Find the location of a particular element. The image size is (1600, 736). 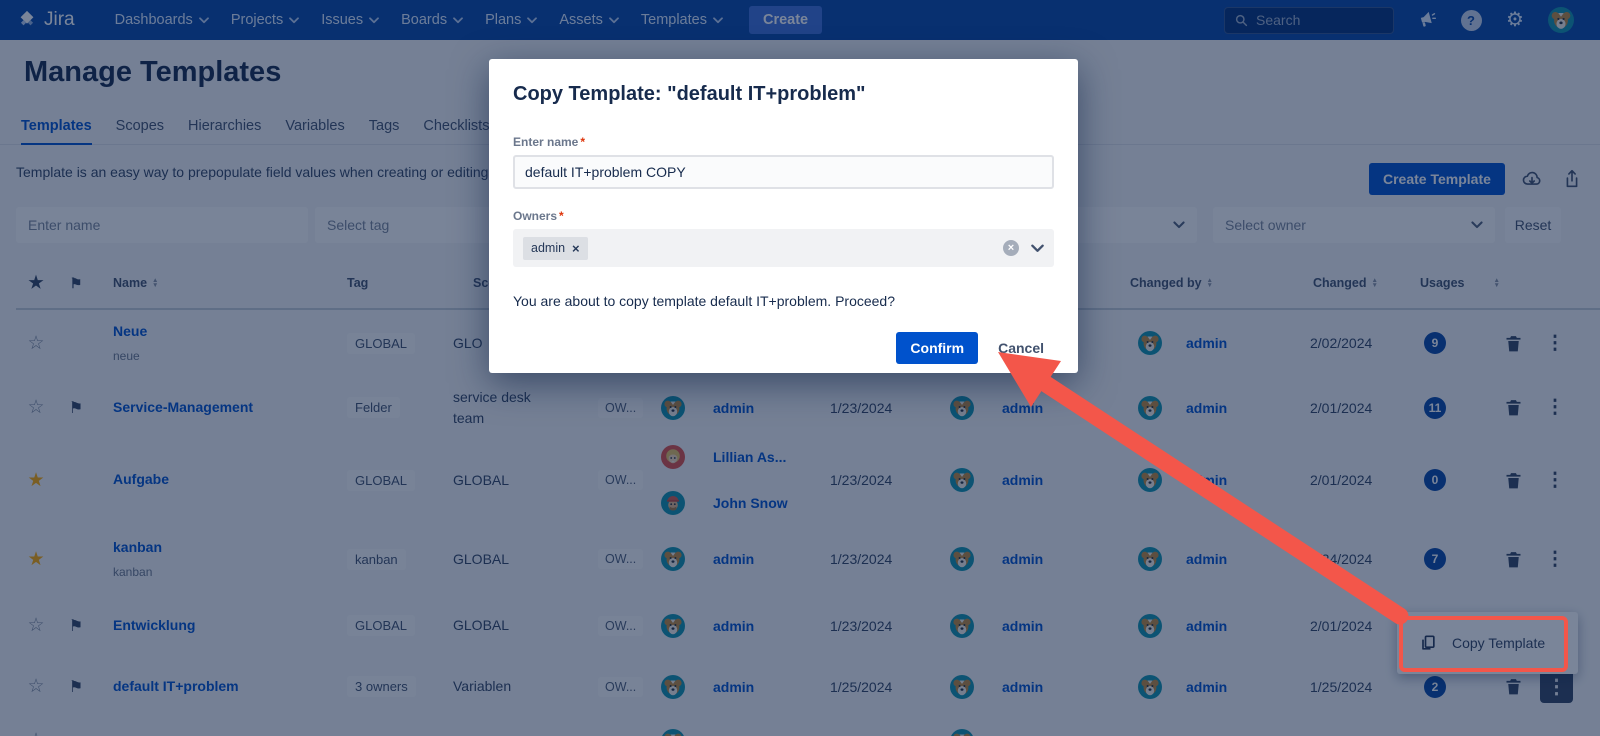

dialog-title: Copy Template: "default IT+problem" is located at coordinates (689, 94).